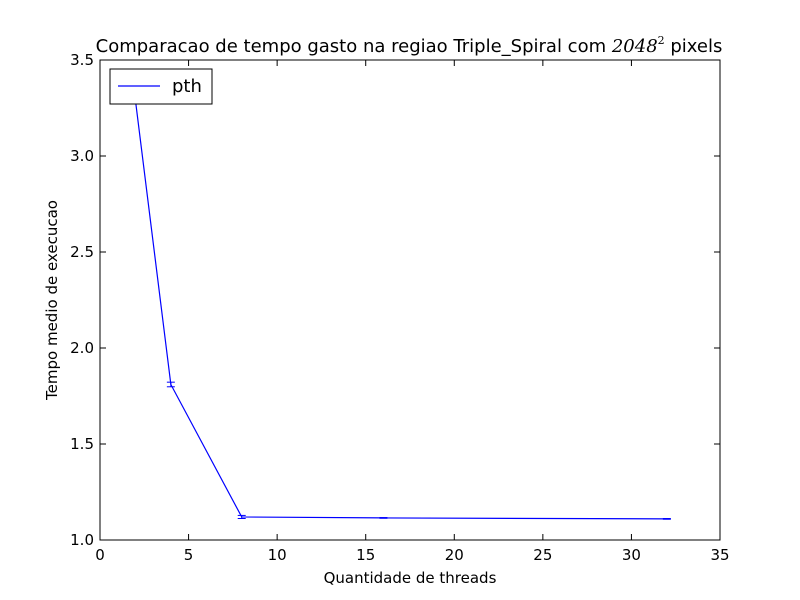  I want to click on y-tick-label: 3.5, so click(82, 60).